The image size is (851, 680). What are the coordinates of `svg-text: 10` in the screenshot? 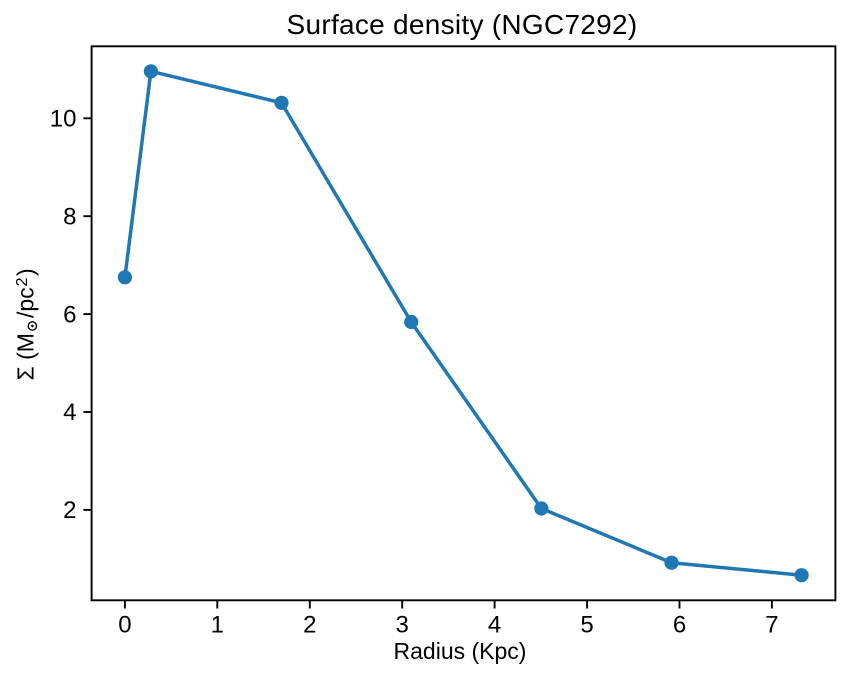 It's located at (63, 119).